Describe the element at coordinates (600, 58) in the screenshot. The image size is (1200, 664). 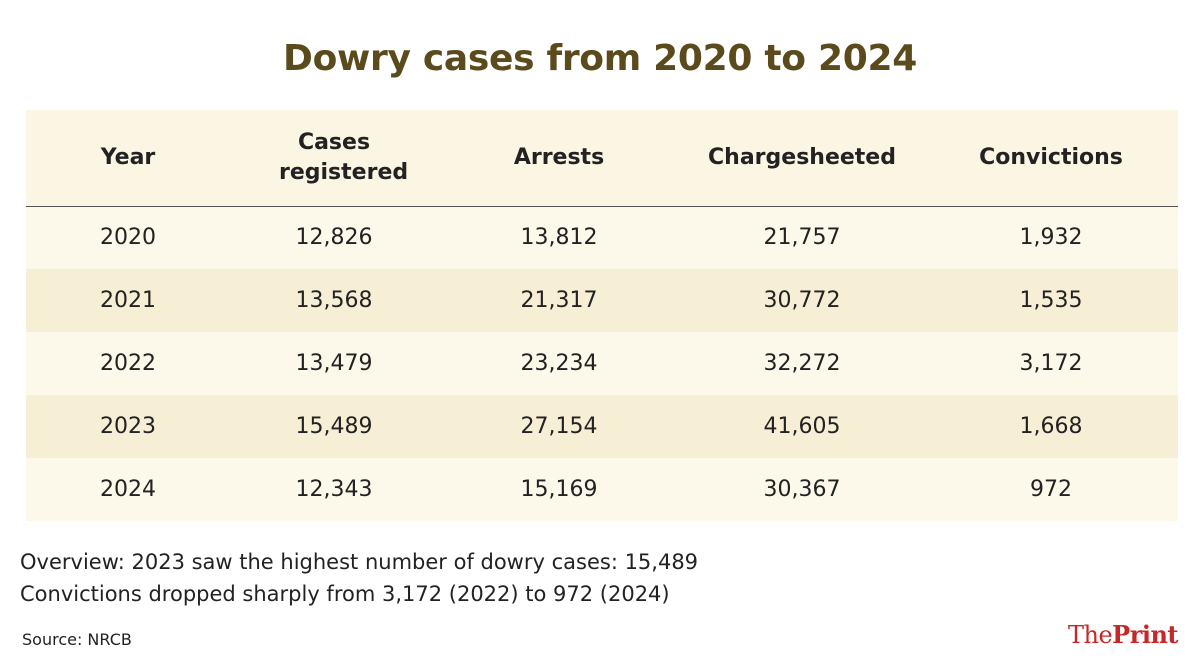
I see `chart-title: Dowry cases from 2020 to 2024` at that location.